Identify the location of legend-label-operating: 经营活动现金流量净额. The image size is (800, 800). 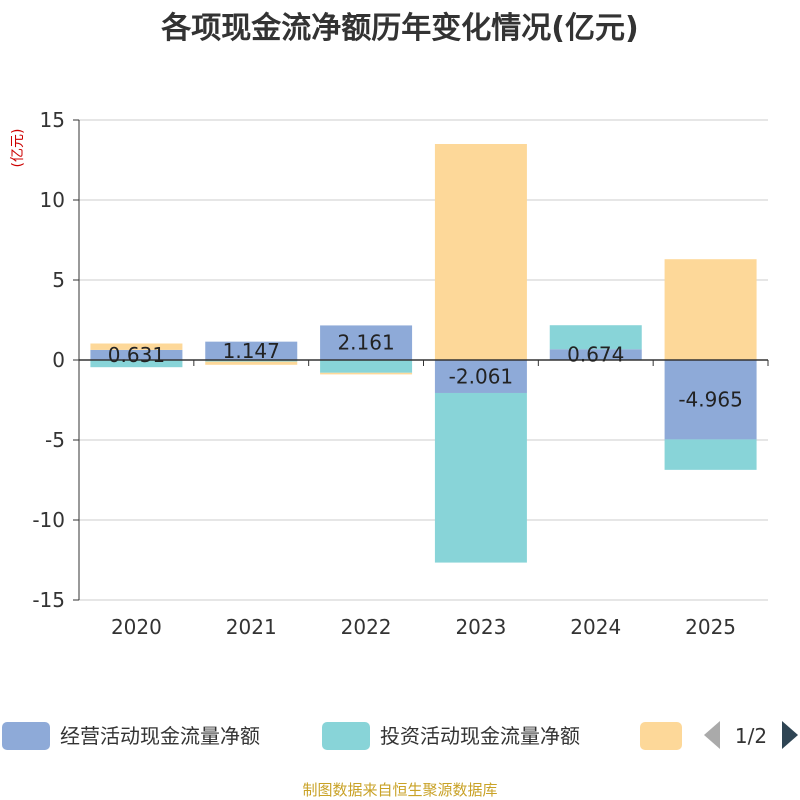
(160, 736).